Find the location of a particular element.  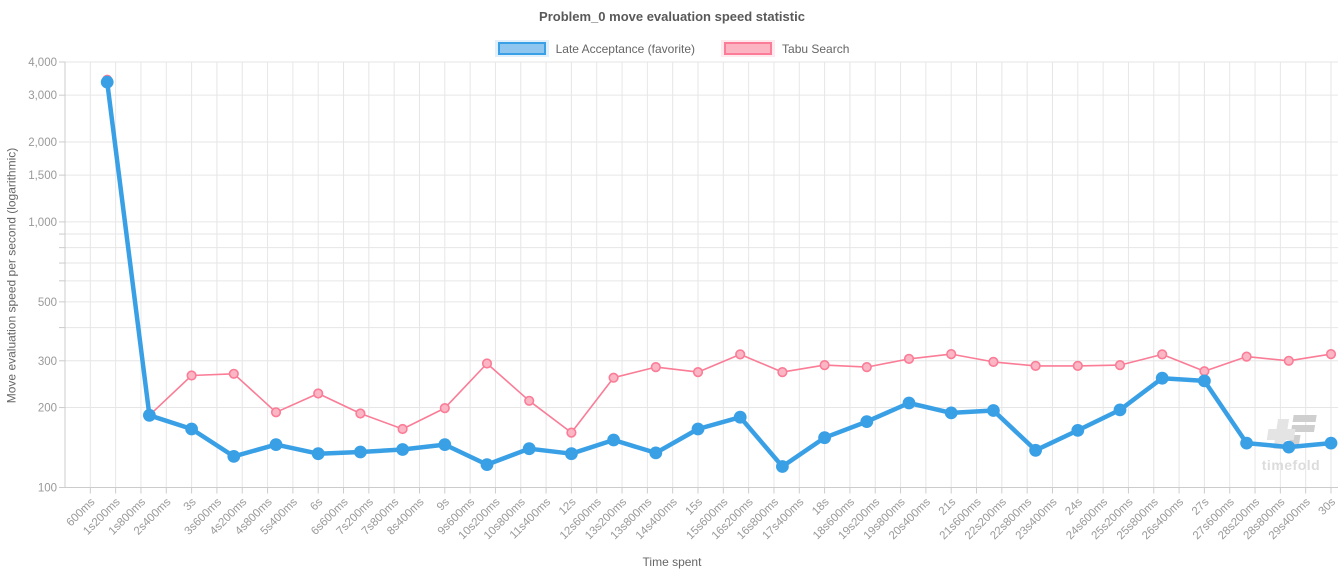

svg-text: 27s is located at coordinates (1201, 507).